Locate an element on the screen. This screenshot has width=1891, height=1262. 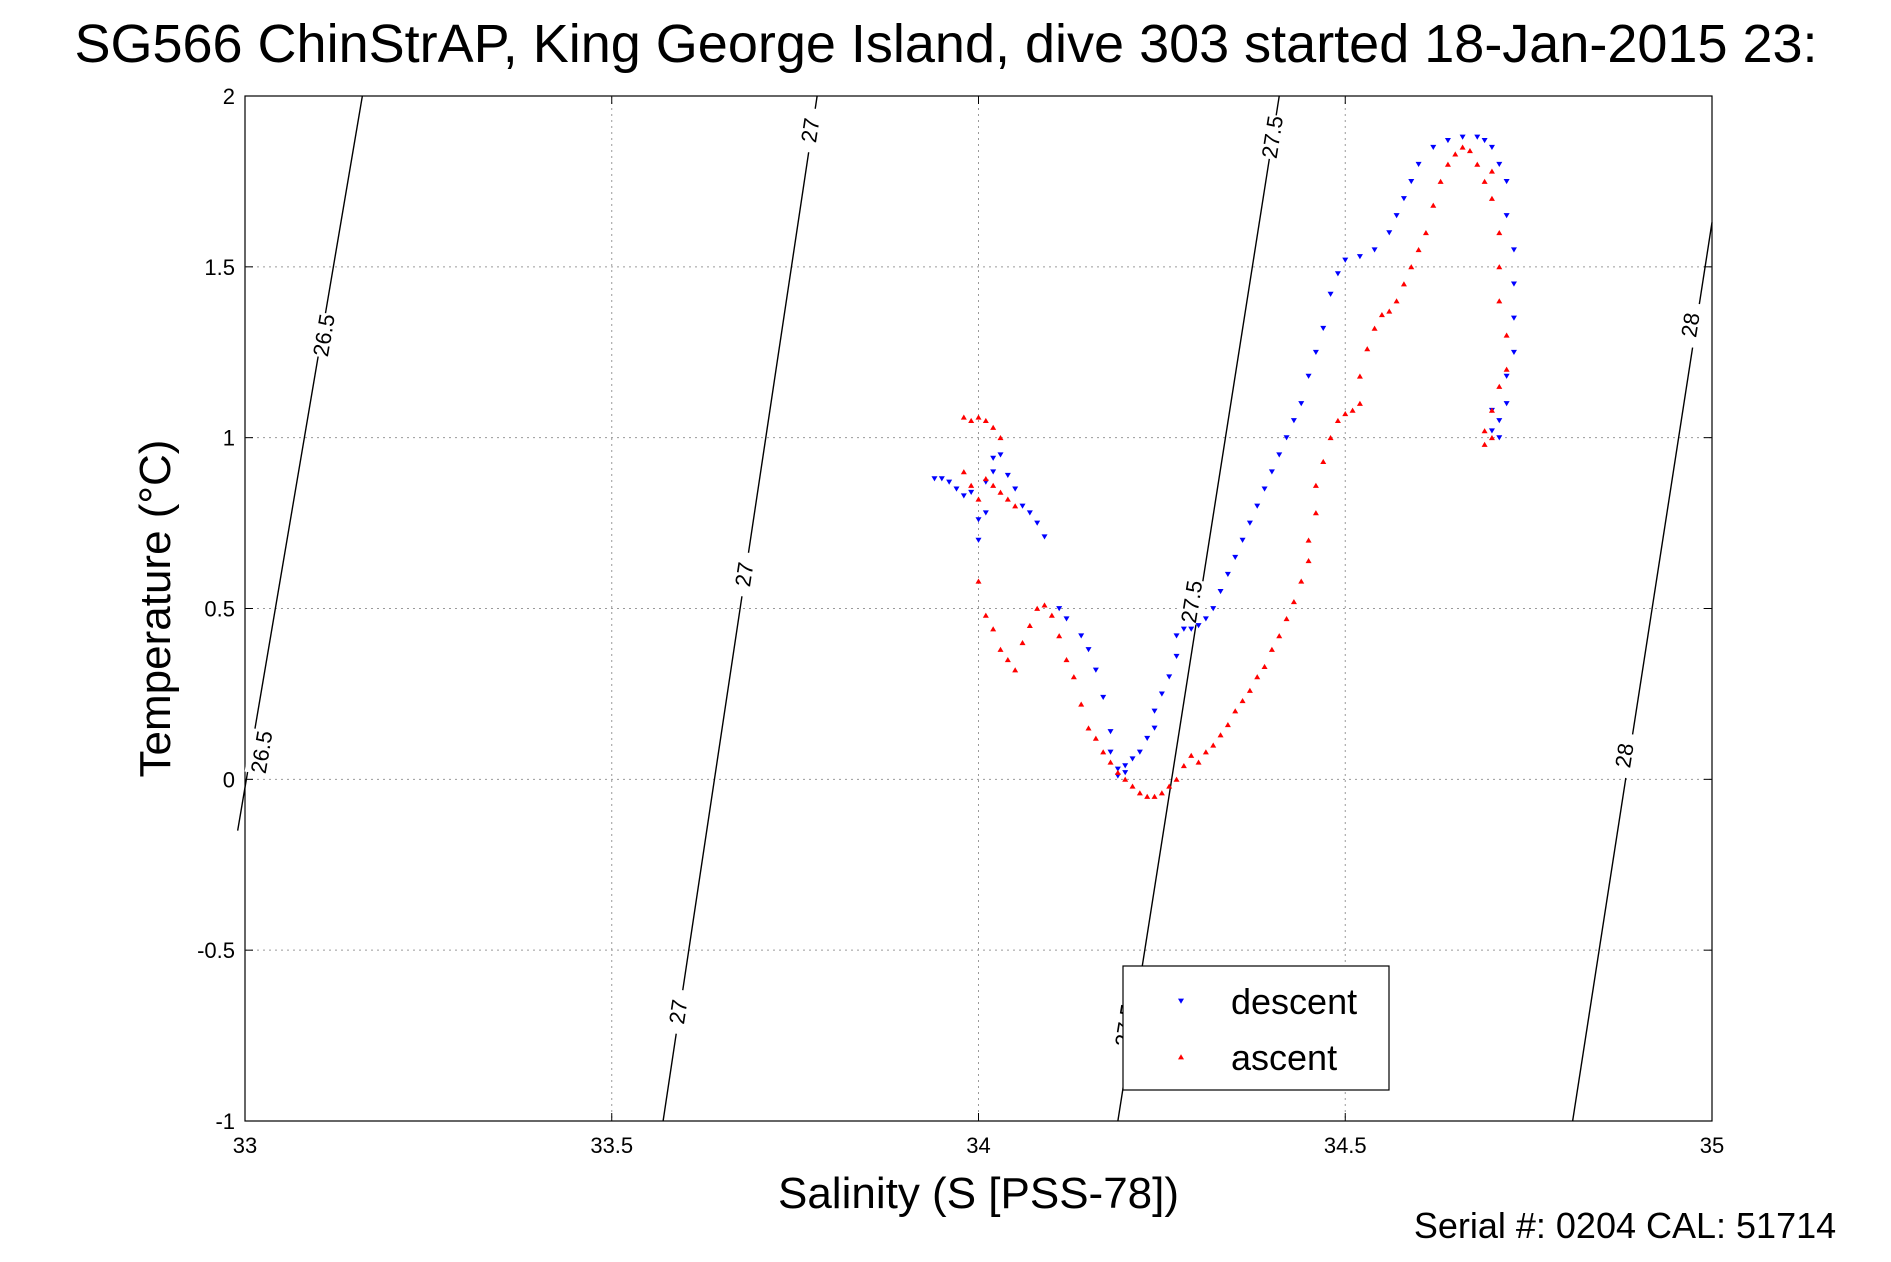
x-axis-label: Salinity (S [PSS-78]) is located at coordinates (978, 1193).